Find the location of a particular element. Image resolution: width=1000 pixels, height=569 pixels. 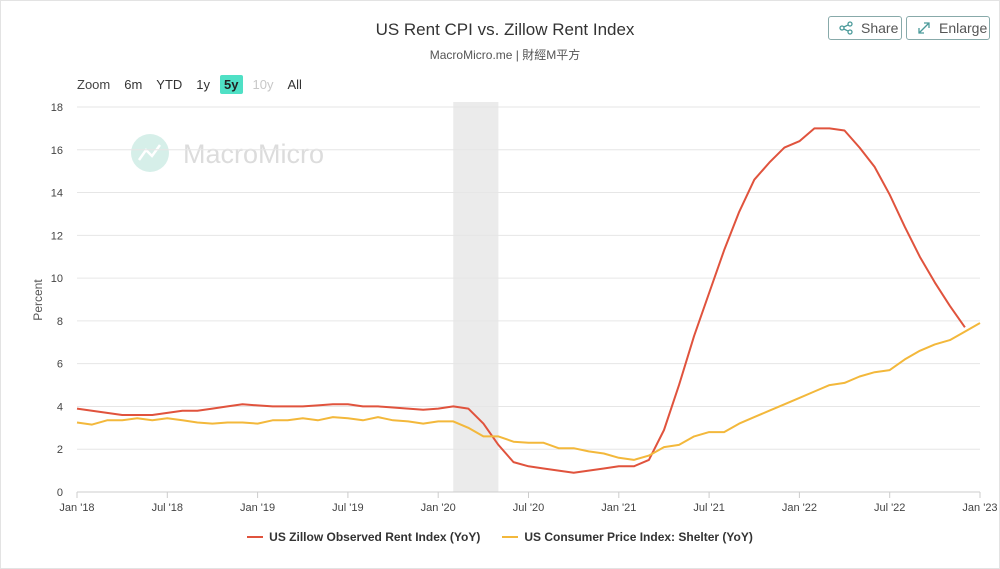

logo-trend-mark is located at coordinates (149, 152).